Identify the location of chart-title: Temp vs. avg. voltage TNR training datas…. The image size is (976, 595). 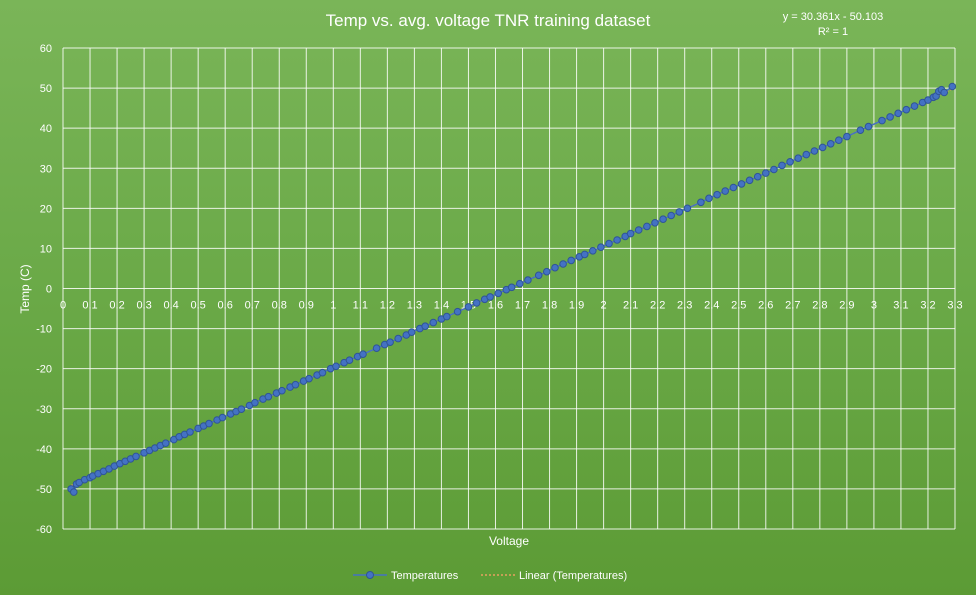
(488, 20).